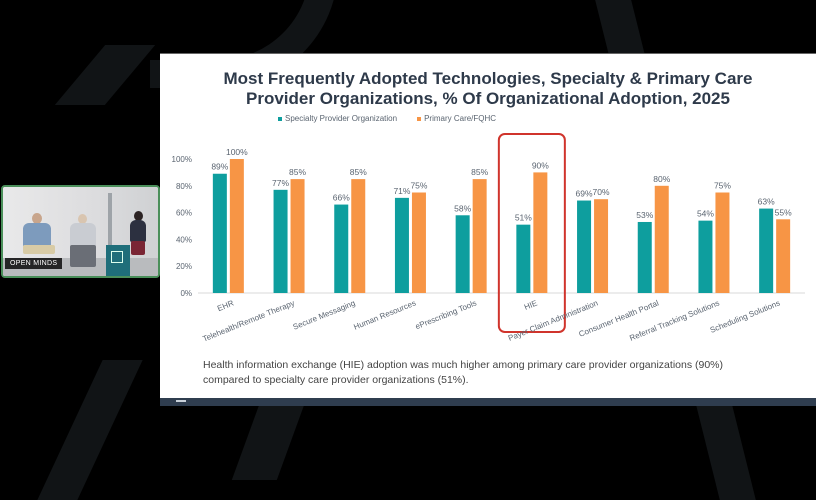  I want to click on x-tick-label: HIE, so click(531, 305).